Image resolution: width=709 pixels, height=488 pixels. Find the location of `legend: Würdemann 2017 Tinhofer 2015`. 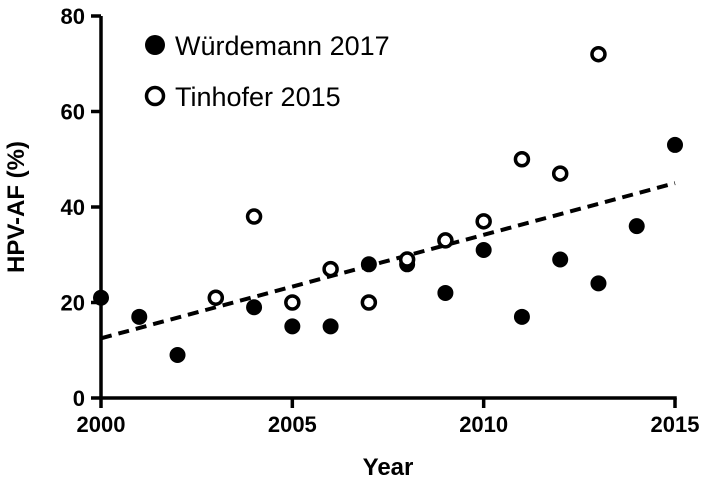

legend: Würdemann 2017 Tinhofer 2015 is located at coordinates (267, 71).